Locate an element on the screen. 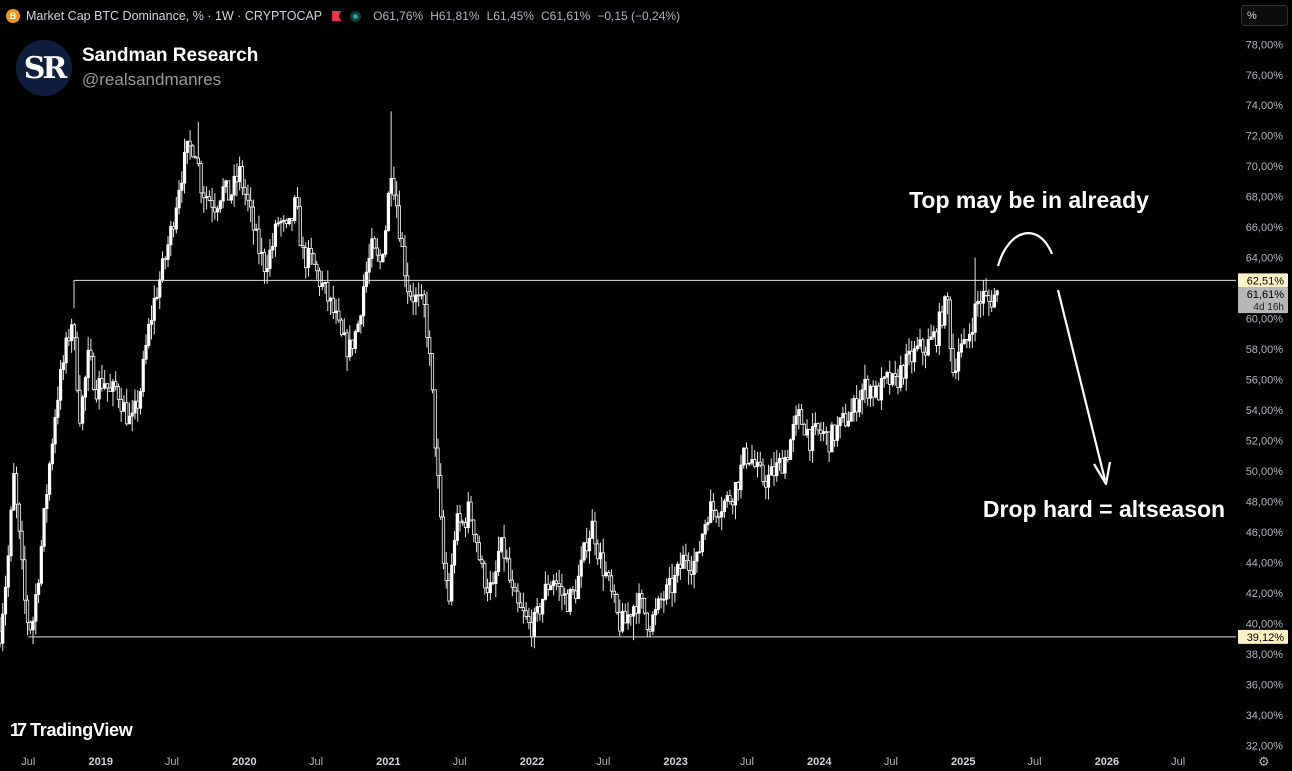  top-annotation: Top may be in already is located at coordinates (1029, 200).